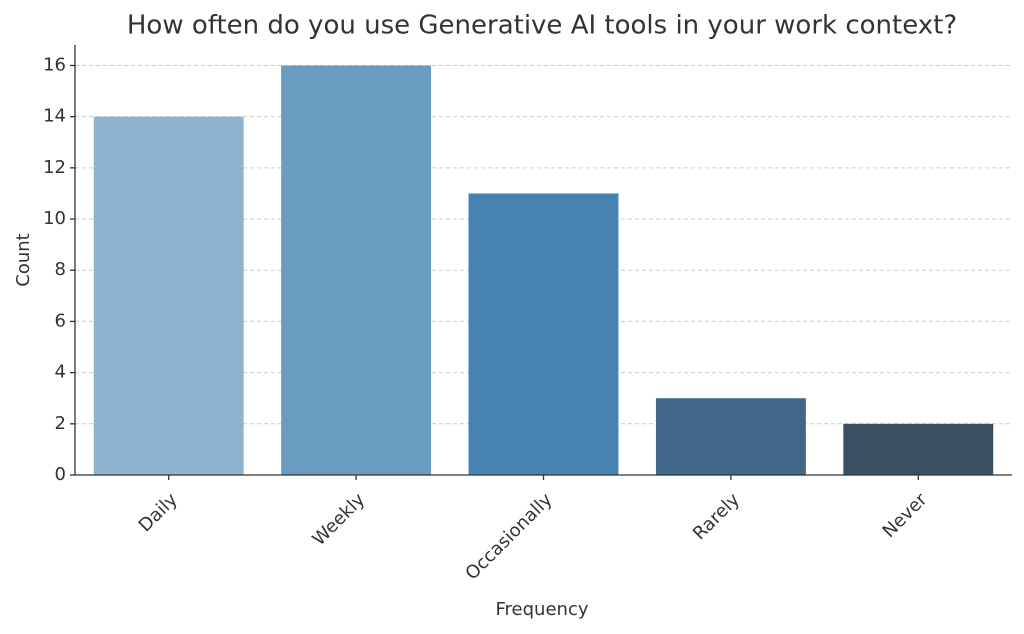  I want to click on y-tick-label: 10, so click(54, 218).